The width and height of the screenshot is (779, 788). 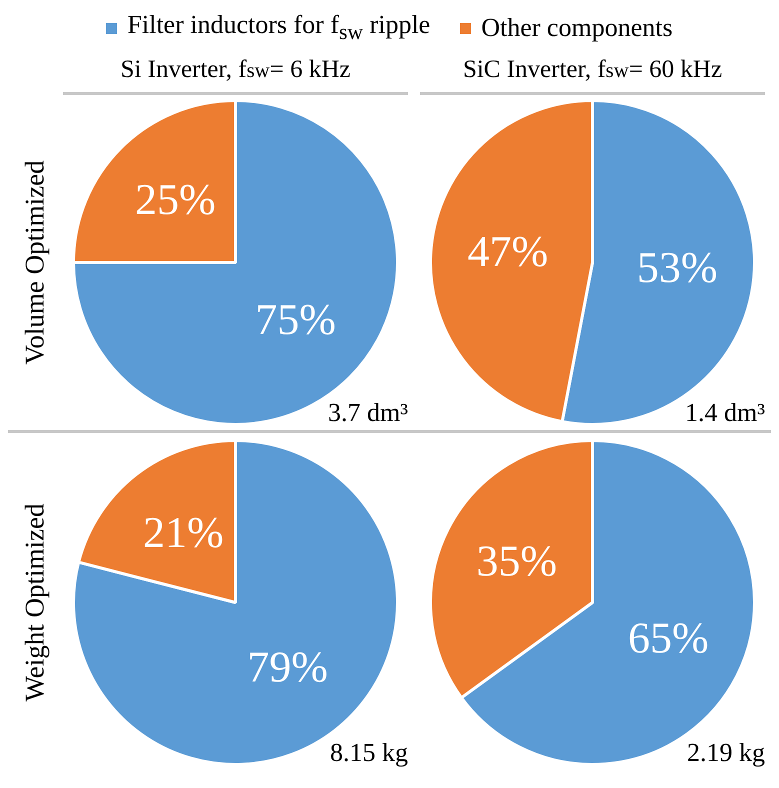 I want to click on text: 1.4 dm³, so click(x=724, y=413).